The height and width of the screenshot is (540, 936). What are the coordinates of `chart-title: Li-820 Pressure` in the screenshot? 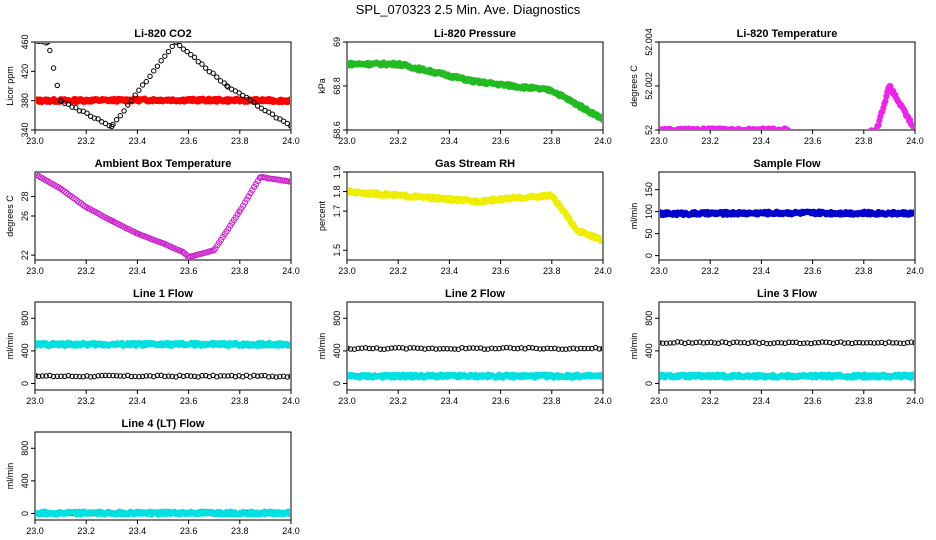 It's located at (475, 34).